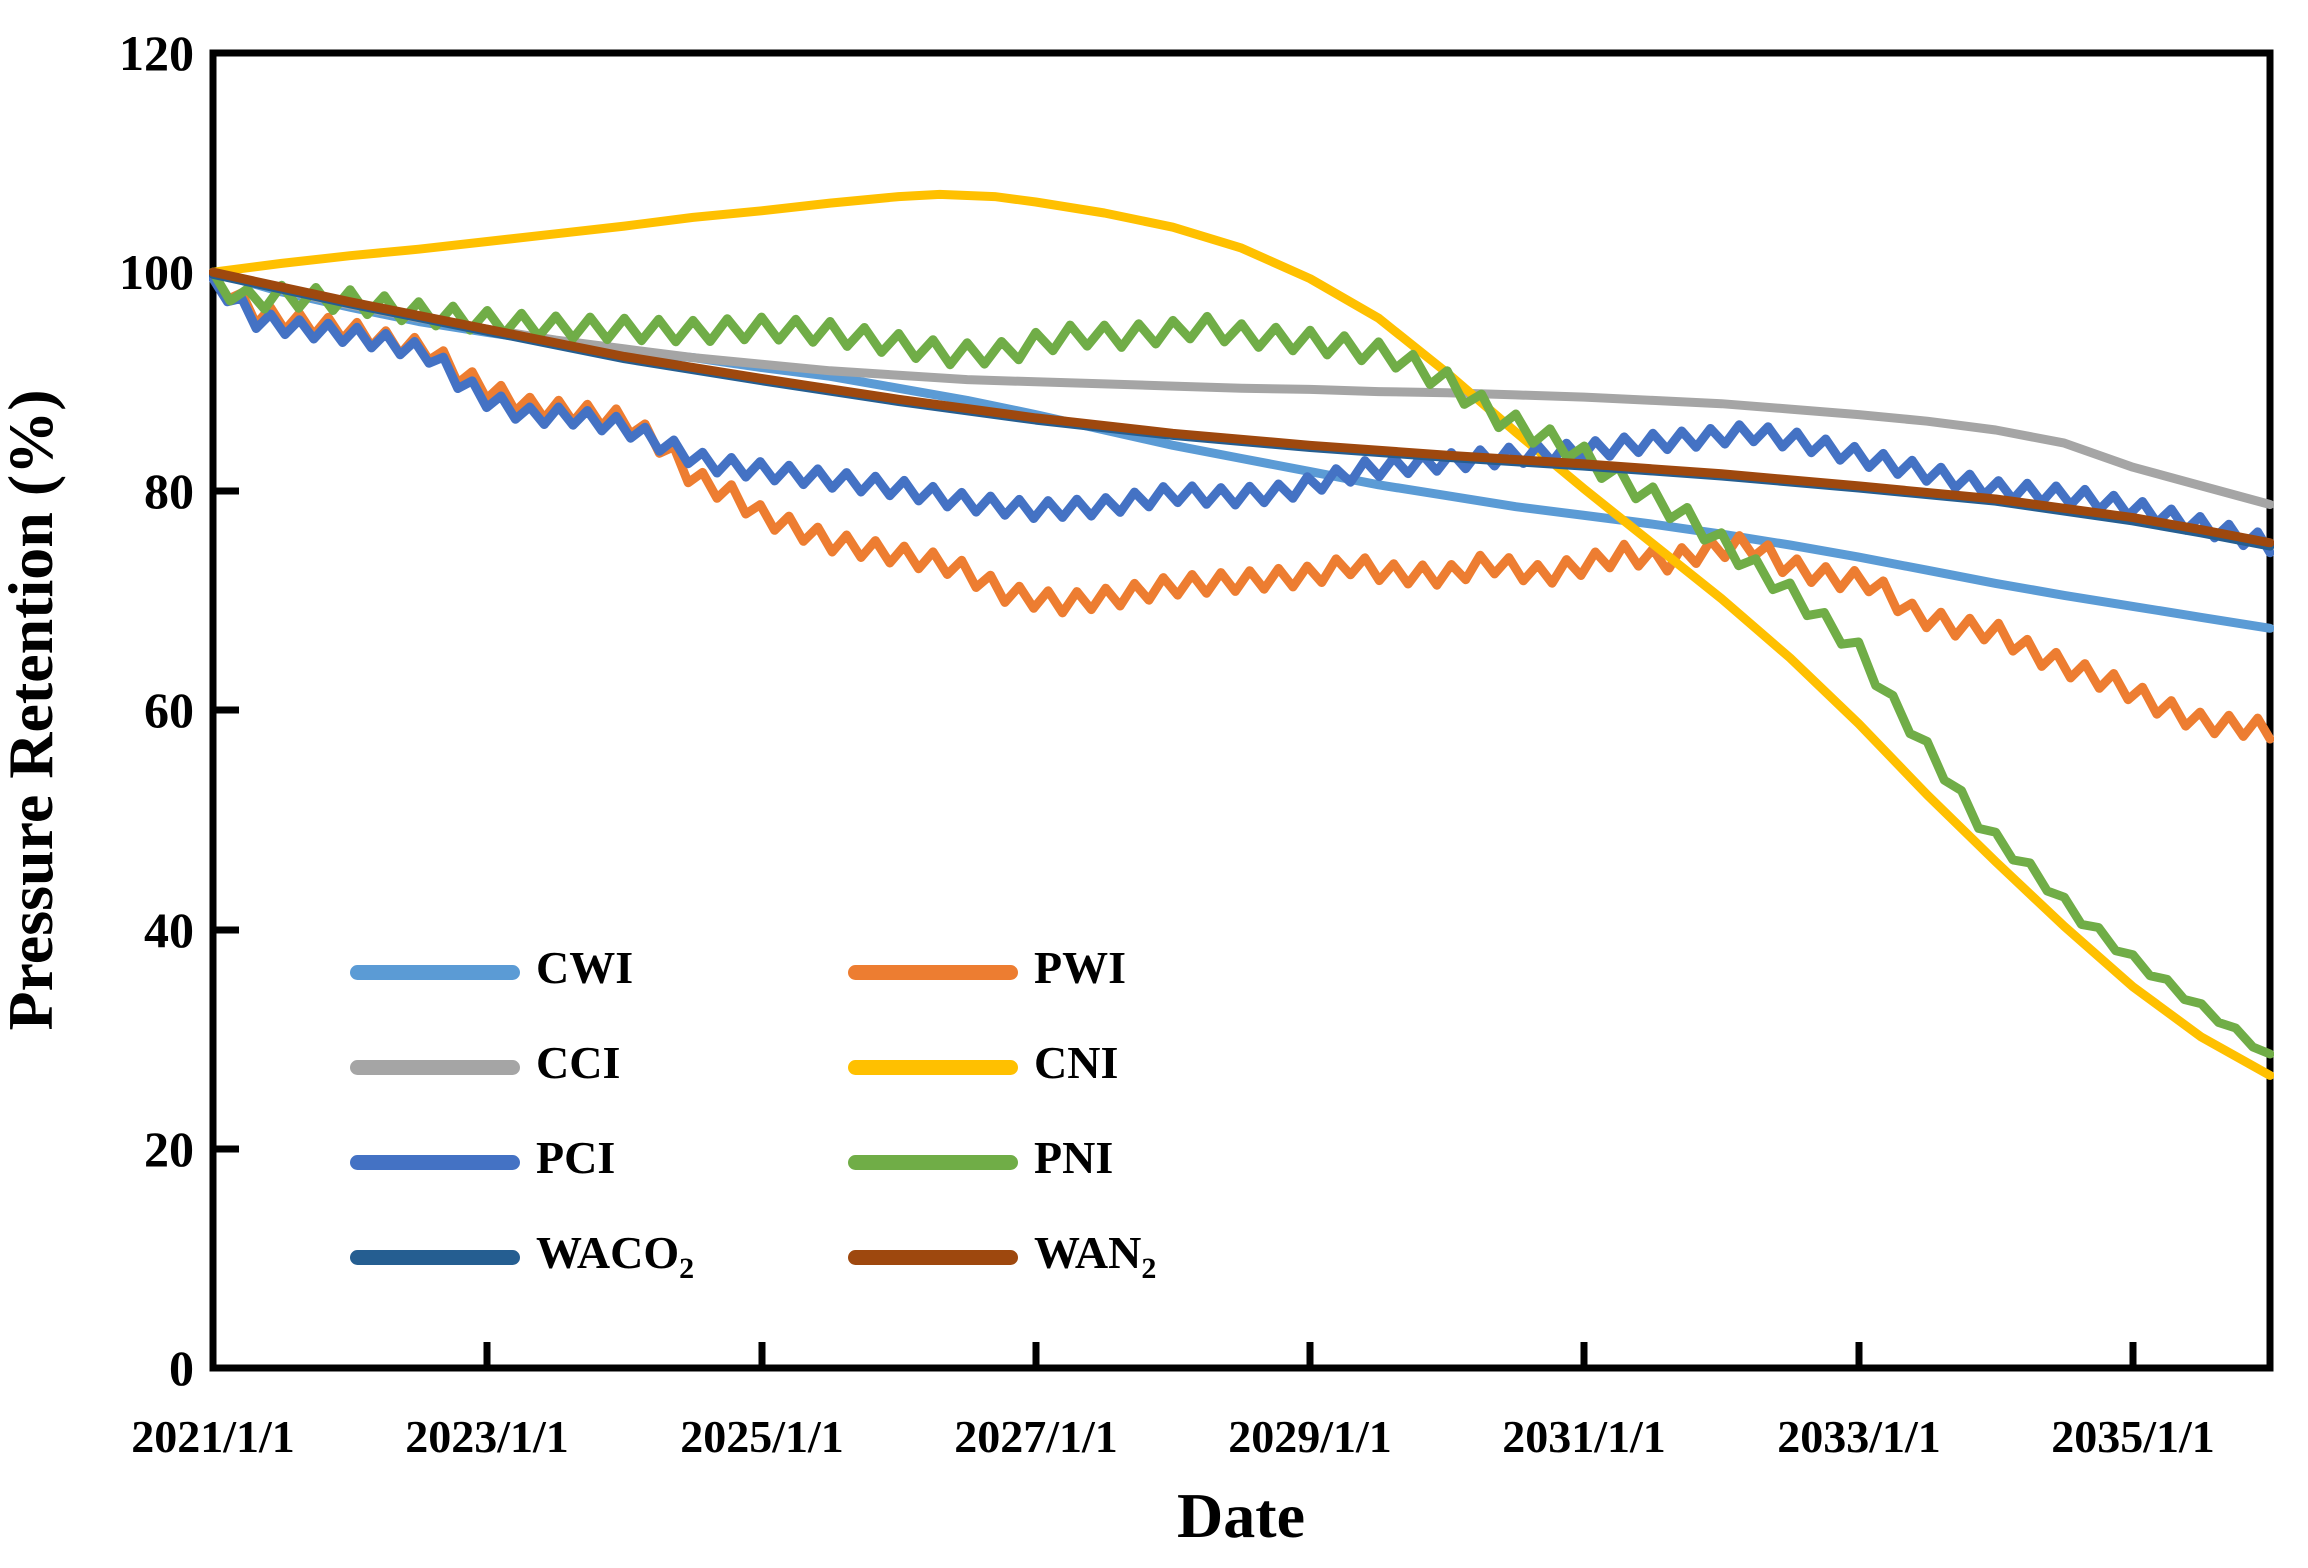 The width and height of the screenshot is (2308, 1568). Describe the element at coordinates (933, 972) in the screenshot. I see `pwi-line-swatch` at that location.